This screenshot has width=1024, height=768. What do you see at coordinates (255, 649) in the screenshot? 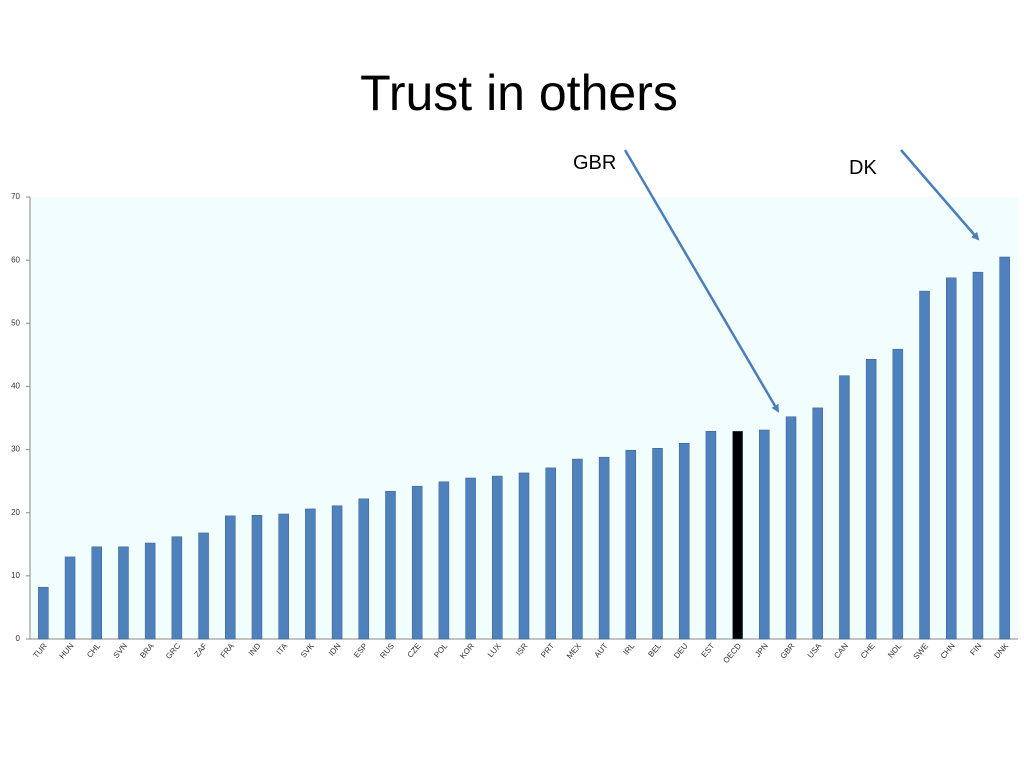
I see `x-tick-label: IND` at bounding box center [255, 649].